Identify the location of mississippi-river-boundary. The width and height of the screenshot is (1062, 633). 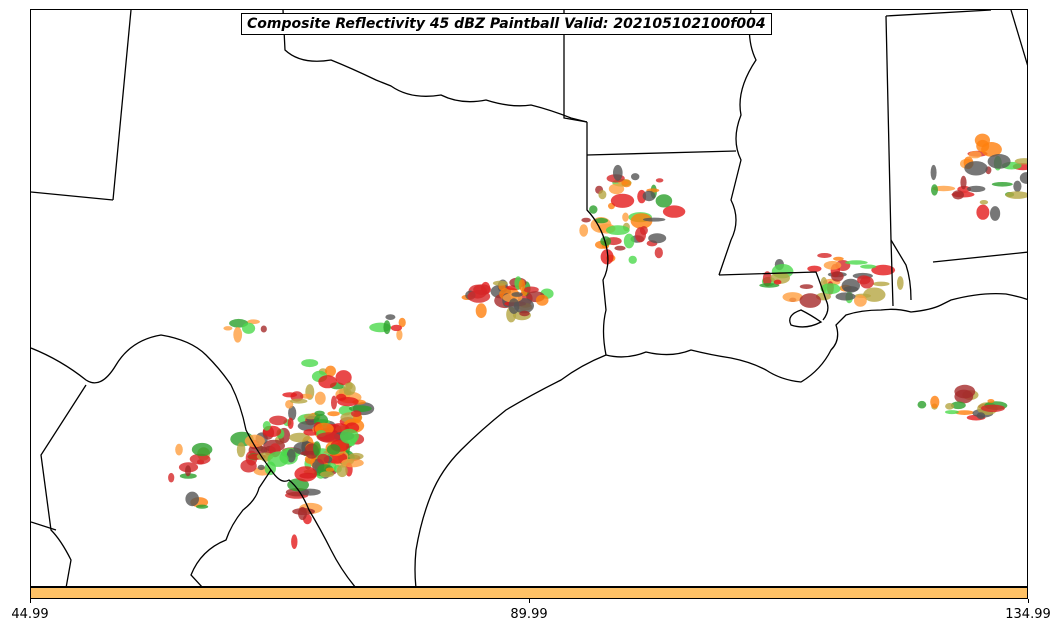
(737, 143).